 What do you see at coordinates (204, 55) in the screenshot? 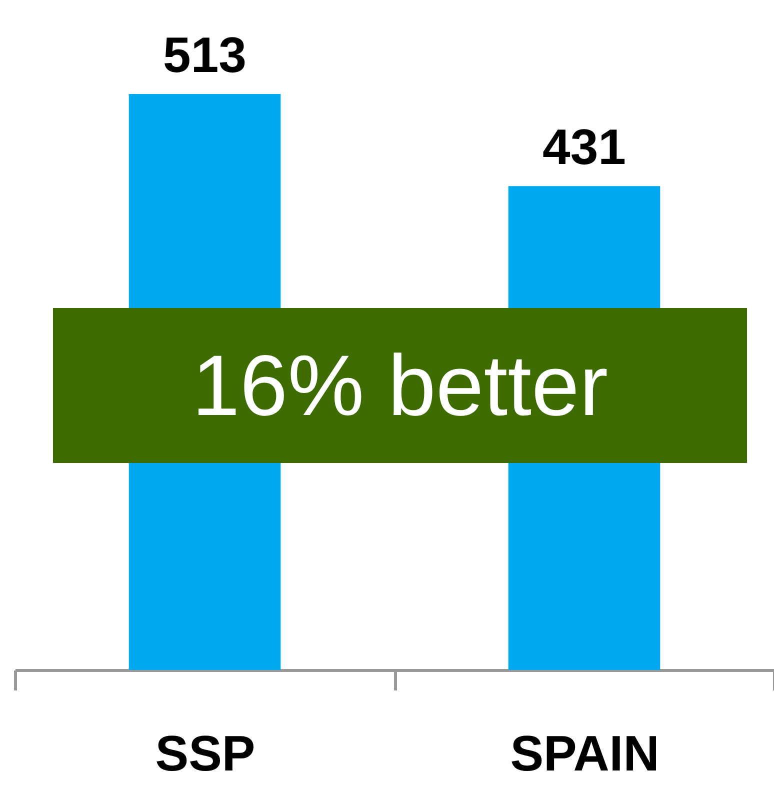
I see `data-label: 513` at bounding box center [204, 55].